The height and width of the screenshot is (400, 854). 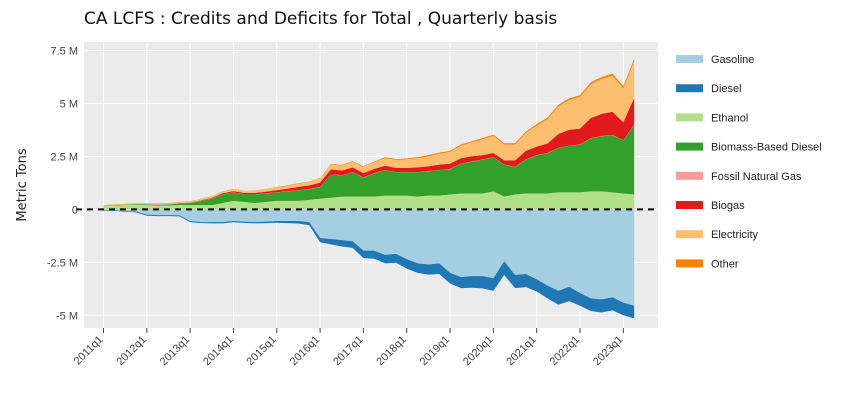 What do you see at coordinates (729, 118) in the screenshot?
I see `legend-label-ethanol: Ethanol` at bounding box center [729, 118].